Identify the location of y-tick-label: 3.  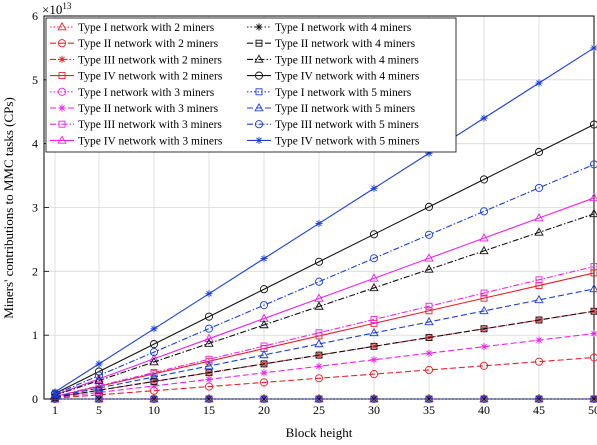
(35, 208).